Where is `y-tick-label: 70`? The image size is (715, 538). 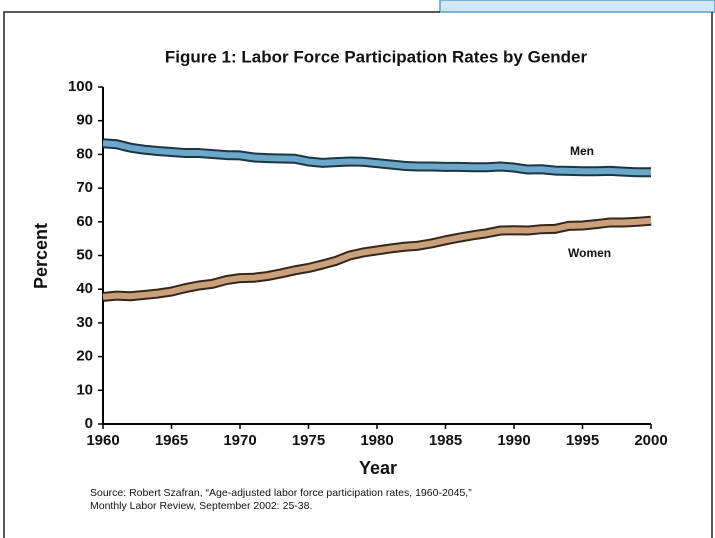
y-tick-label: 70 is located at coordinates (84, 187).